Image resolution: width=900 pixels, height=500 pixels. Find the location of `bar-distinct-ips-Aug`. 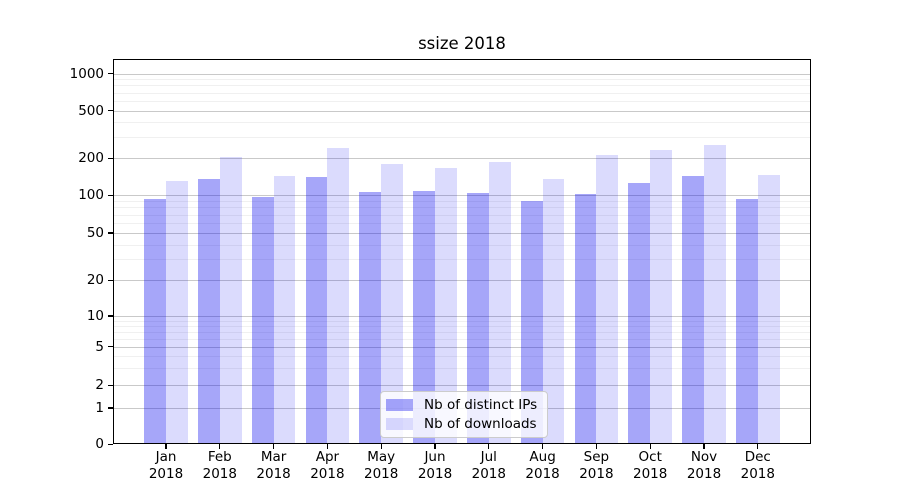

bar-distinct-ips-Aug is located at coordinates (531, 323).